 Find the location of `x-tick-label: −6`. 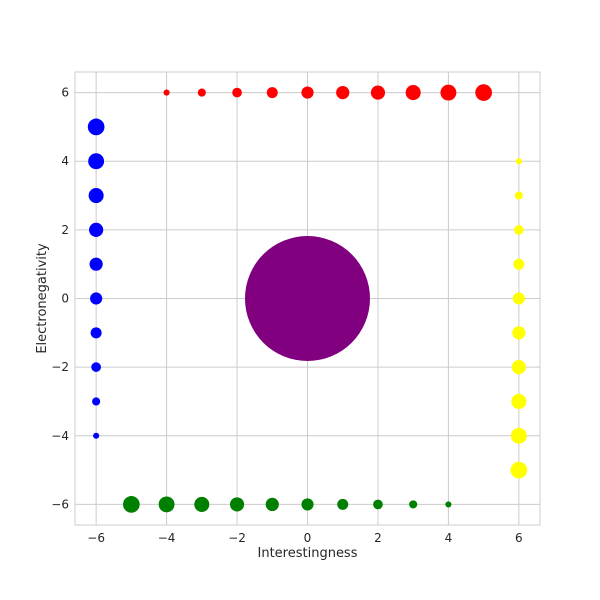

x-tick-label: −6 is located at coordinates (96, 538).